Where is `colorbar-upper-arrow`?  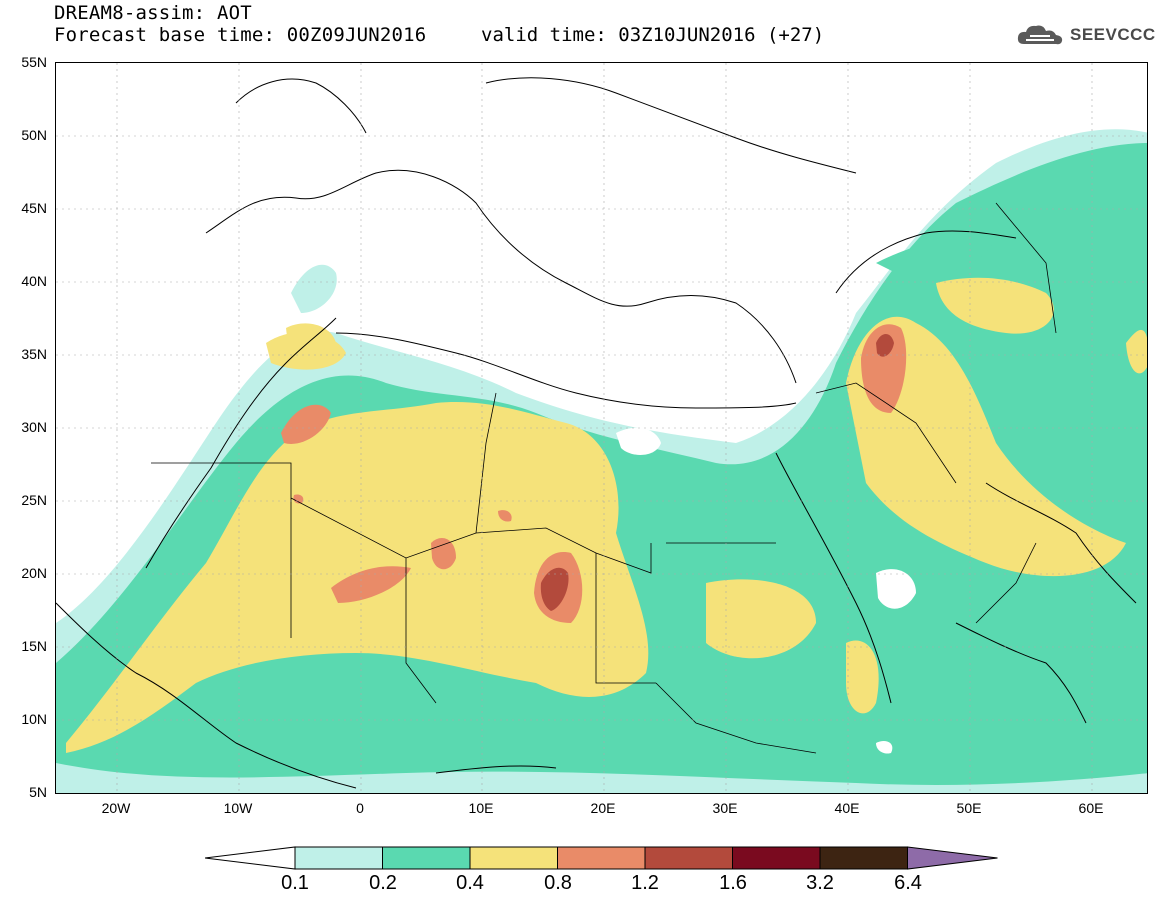 colorbar-upper-arrow is located at coordinates (952, 858).